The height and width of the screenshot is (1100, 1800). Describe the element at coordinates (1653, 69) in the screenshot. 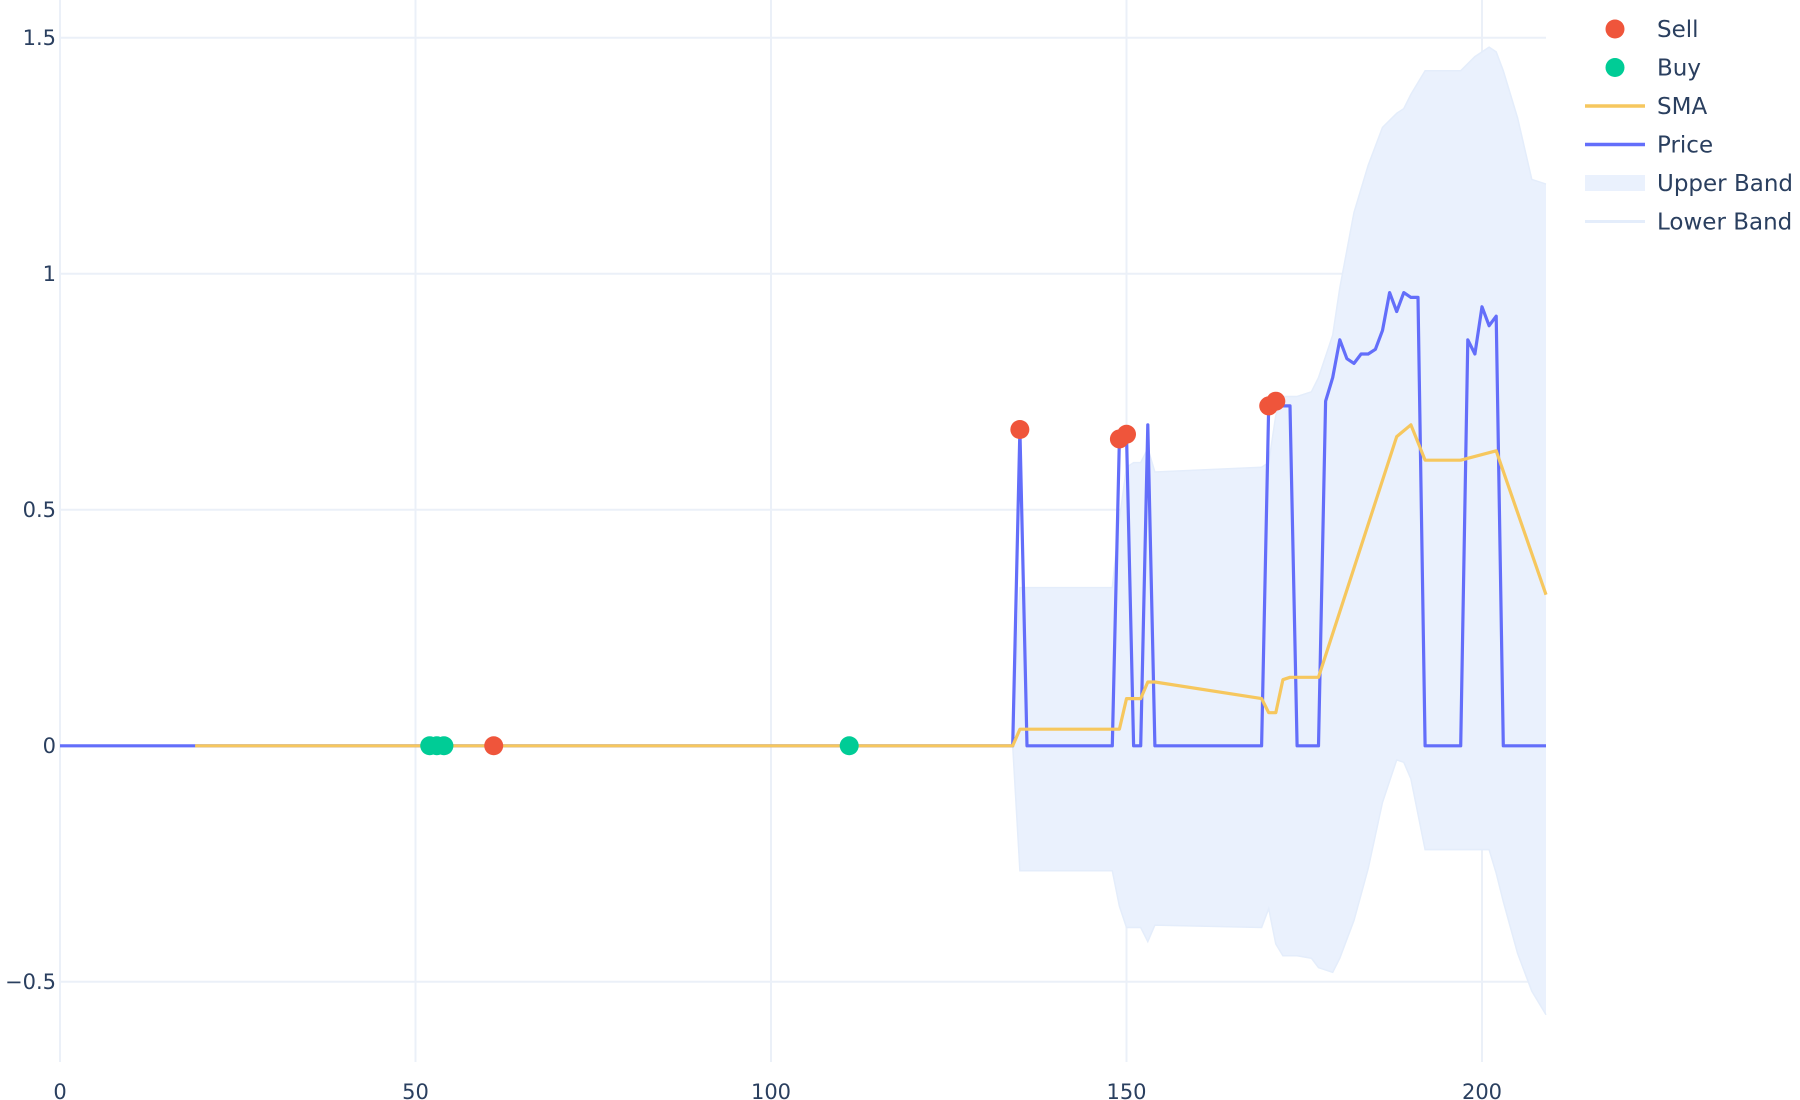

I see `legend-item-buy: Buy` at that location.